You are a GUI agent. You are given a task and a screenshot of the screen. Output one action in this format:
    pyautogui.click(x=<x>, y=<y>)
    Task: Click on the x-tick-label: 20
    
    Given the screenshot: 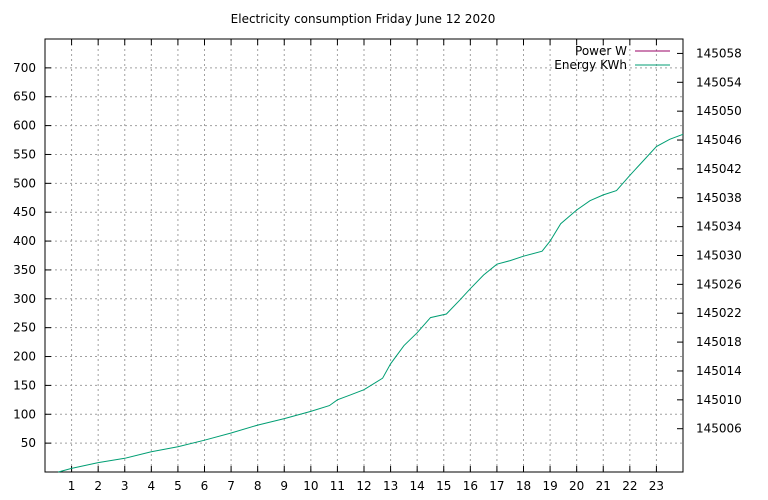 What is the action you would take?
    pyautogui.click(x=576, y=486)
    